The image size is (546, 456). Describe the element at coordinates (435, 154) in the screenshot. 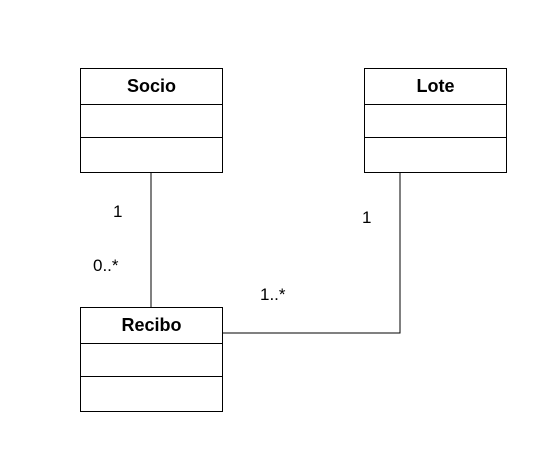

I see `class-lote-operations` at that location.